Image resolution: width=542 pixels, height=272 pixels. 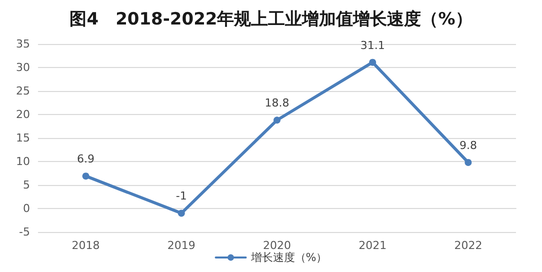 What do you see at coordinates (468, 145) in the screenshot?
I see `data-label: 9.8` at bounding box center [468, 145].